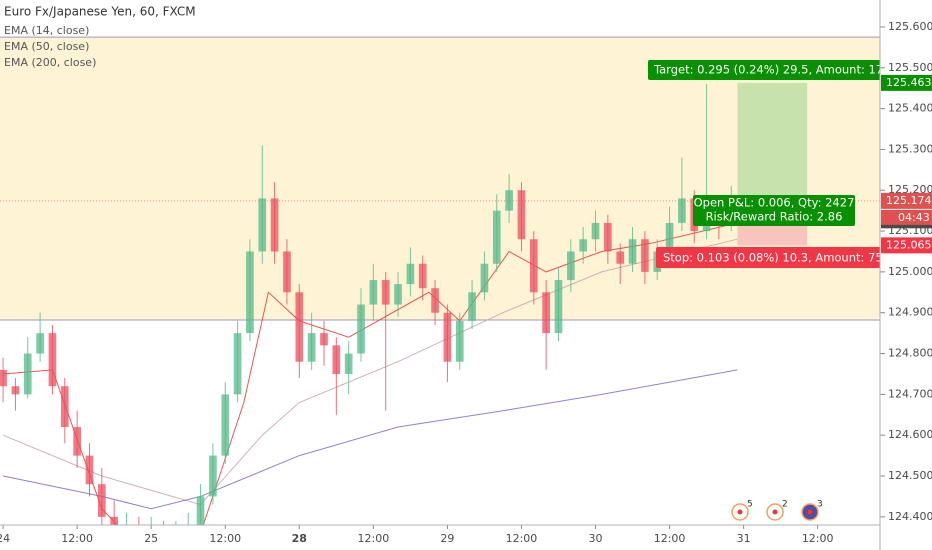  Describe the element at coordinates (910, 108) in the screenshot. I see `y-tick-label: 125.400` at that location.